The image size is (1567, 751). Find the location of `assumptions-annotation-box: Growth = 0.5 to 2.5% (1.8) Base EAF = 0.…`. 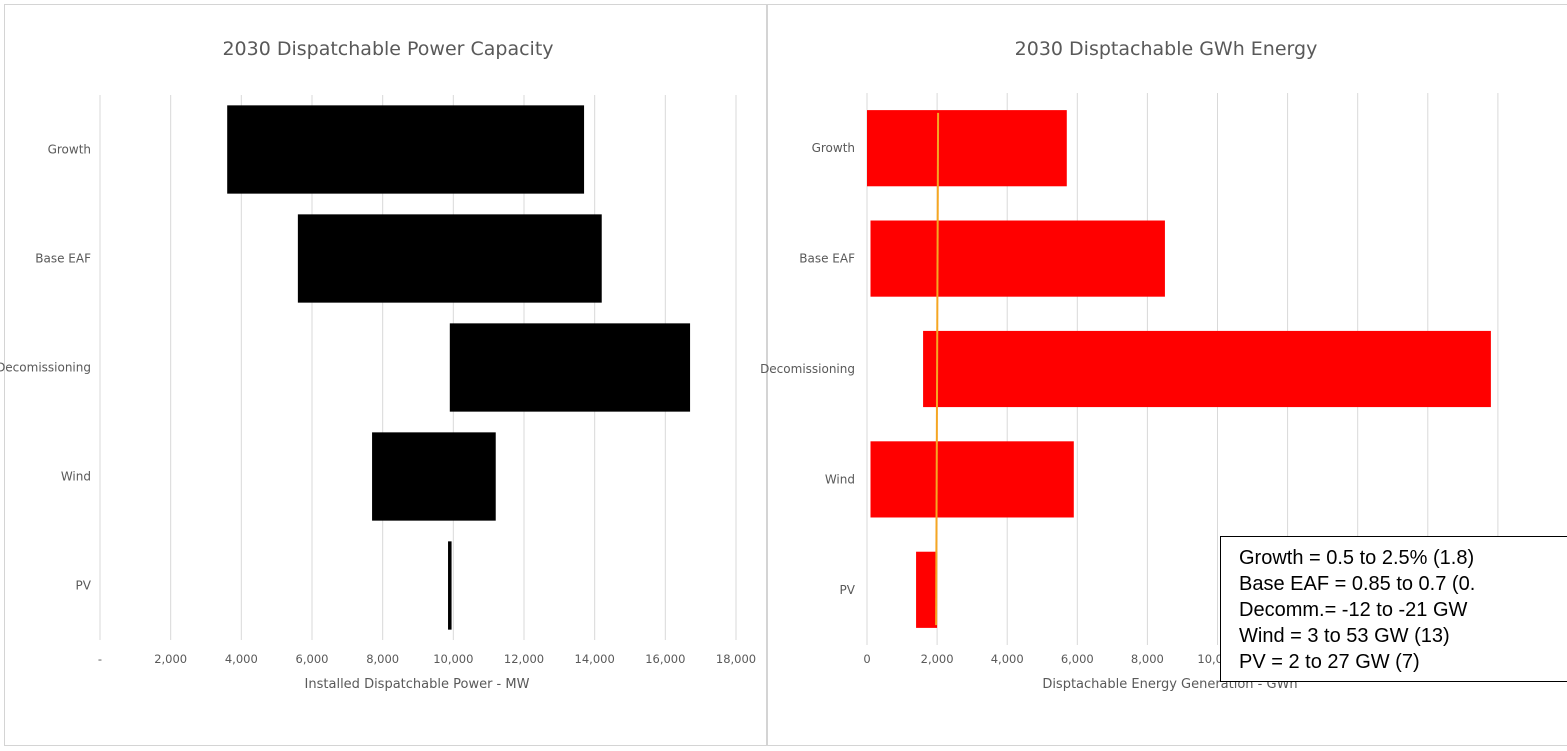

assumptions-annotation-box: Growth = 0.5 to 2.5% (1.8) Base EAF = 0.… is located at coordinates (1393, 609).